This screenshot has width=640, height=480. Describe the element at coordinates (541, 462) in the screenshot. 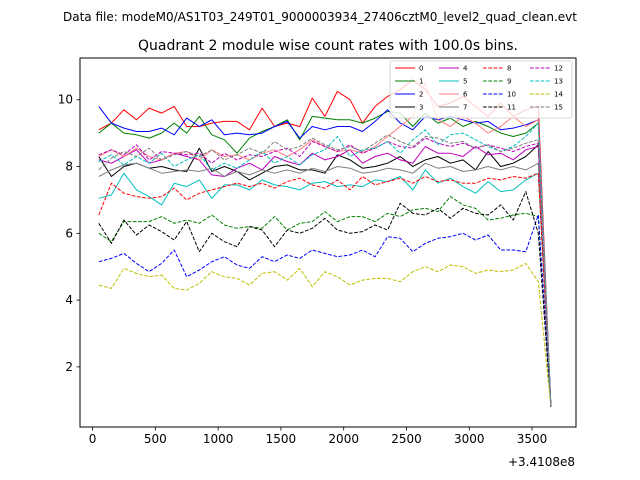

I see `x-offset-label: +3.4108e8` at that location.